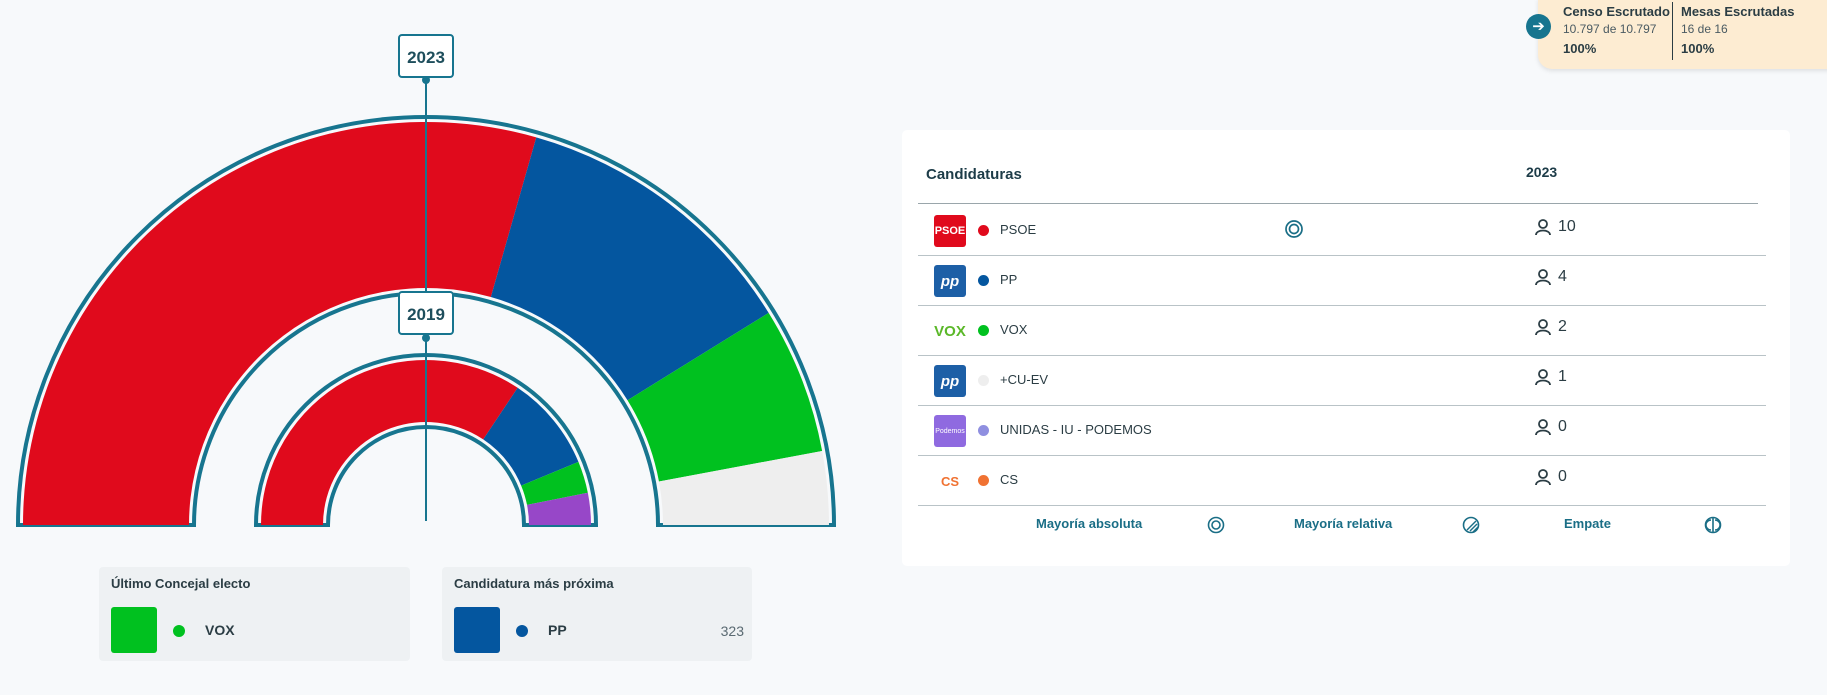  What do you see at coordinates (477, 630) in the screenshot?
I see `closest-candidate-color-swatch` at bounding box center [477, 630].